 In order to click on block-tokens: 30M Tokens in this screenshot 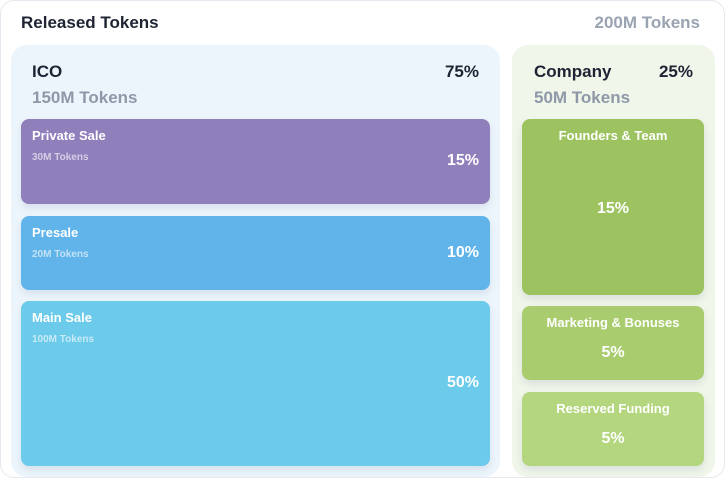, I will do `click(60, 157)`.